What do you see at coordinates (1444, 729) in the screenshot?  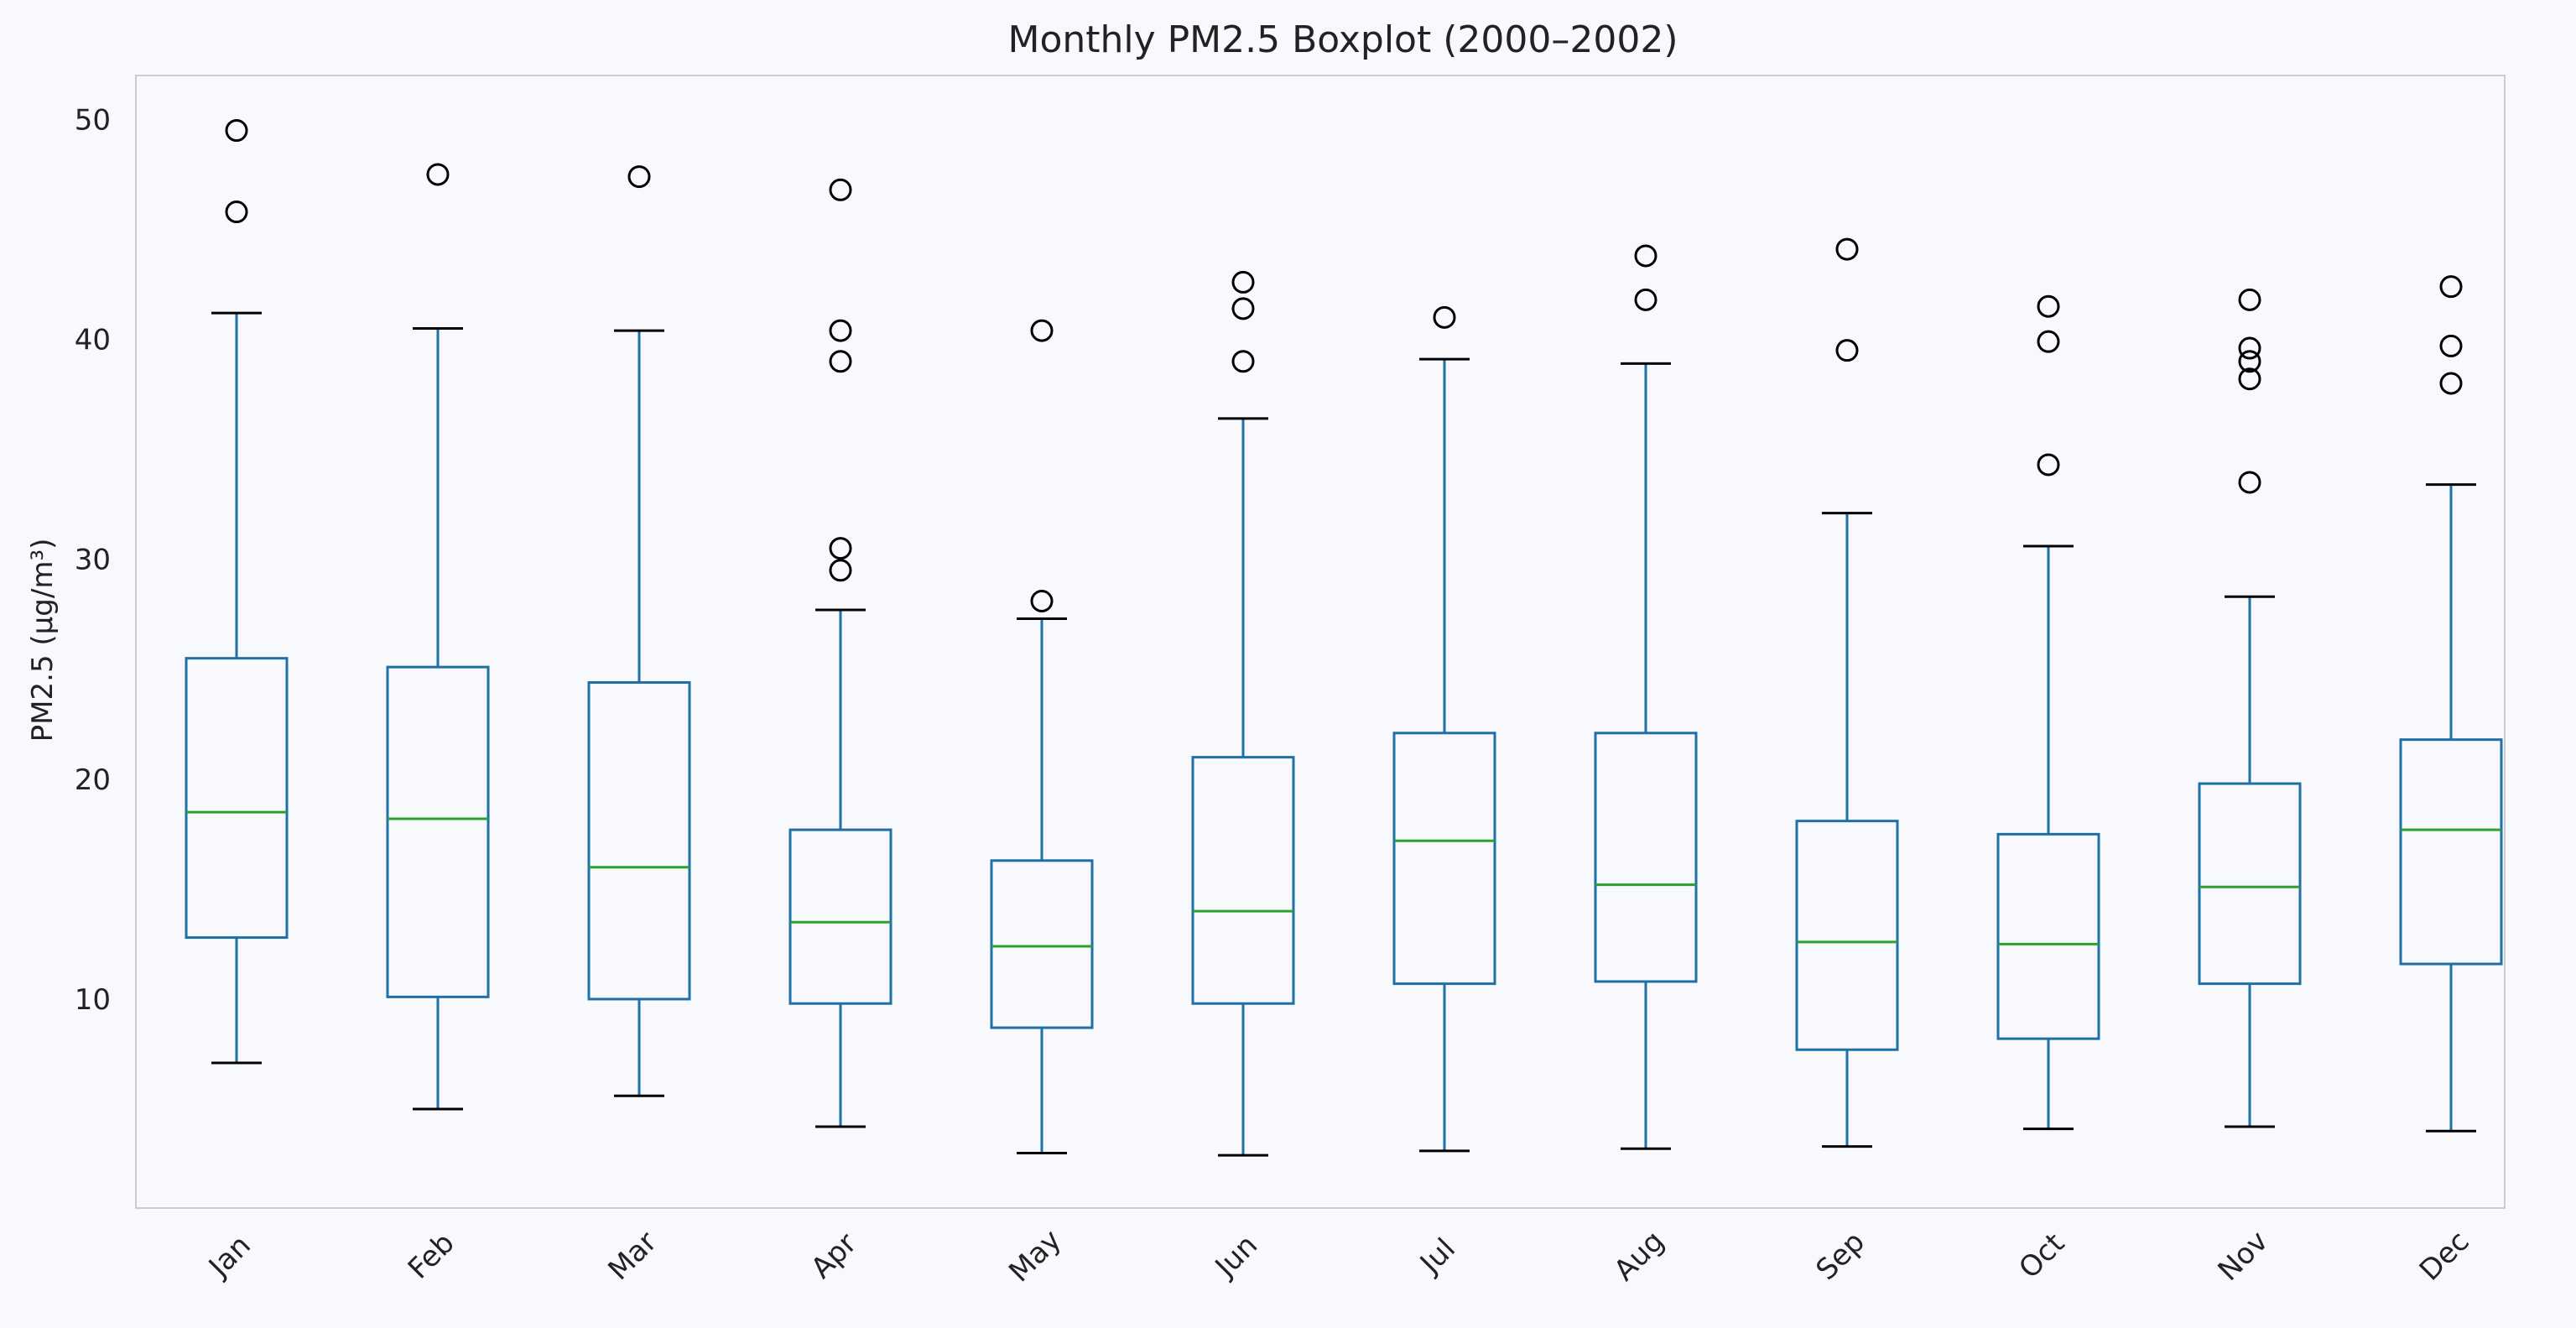 I see `box-jul` at bounding box center [1444, 729].